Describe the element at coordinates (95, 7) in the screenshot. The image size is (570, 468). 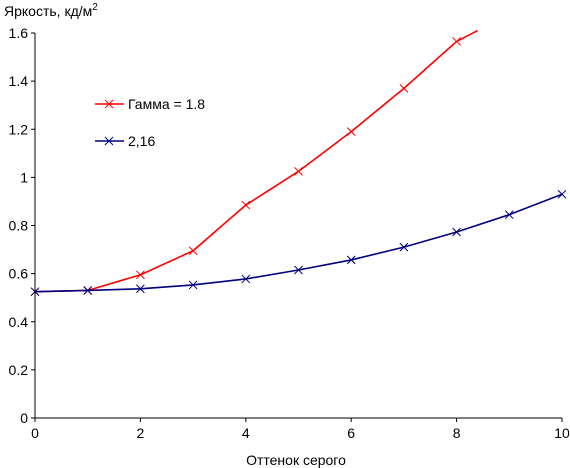
I see `y-axis-title-superscript: 2` at that location.